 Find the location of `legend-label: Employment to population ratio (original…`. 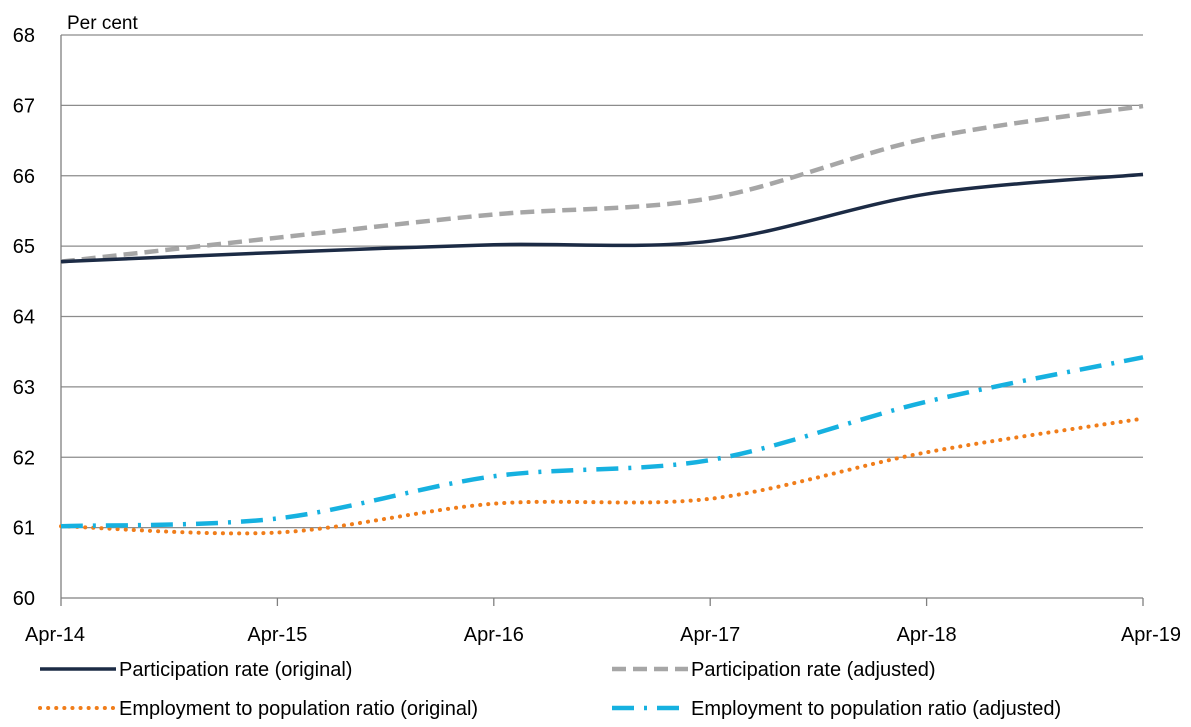

legend-label: Employment to population ratio (original… is located at coordinates (298, 709).